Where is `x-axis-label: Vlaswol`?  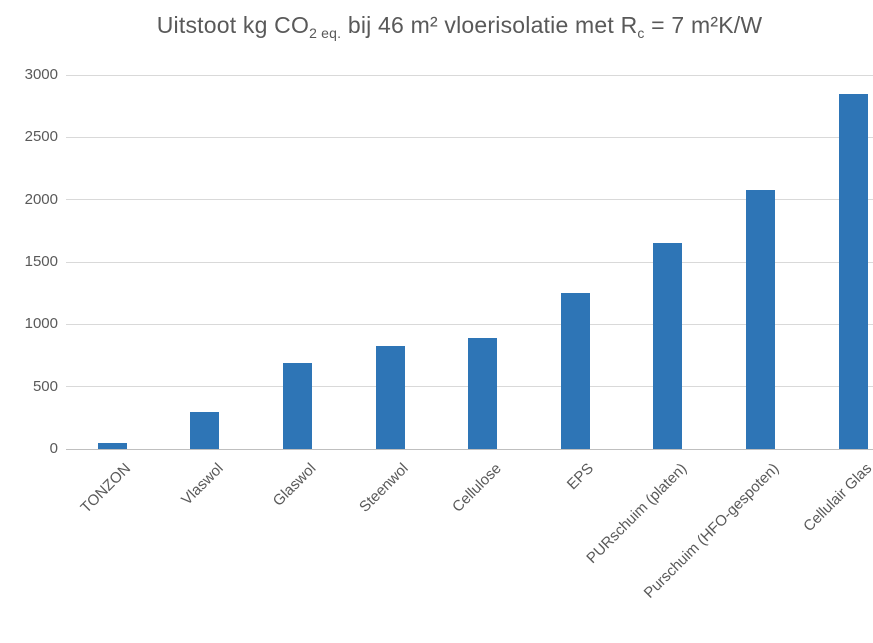
x-axis-label: Vlaswol is located at coordinates (202, 484).